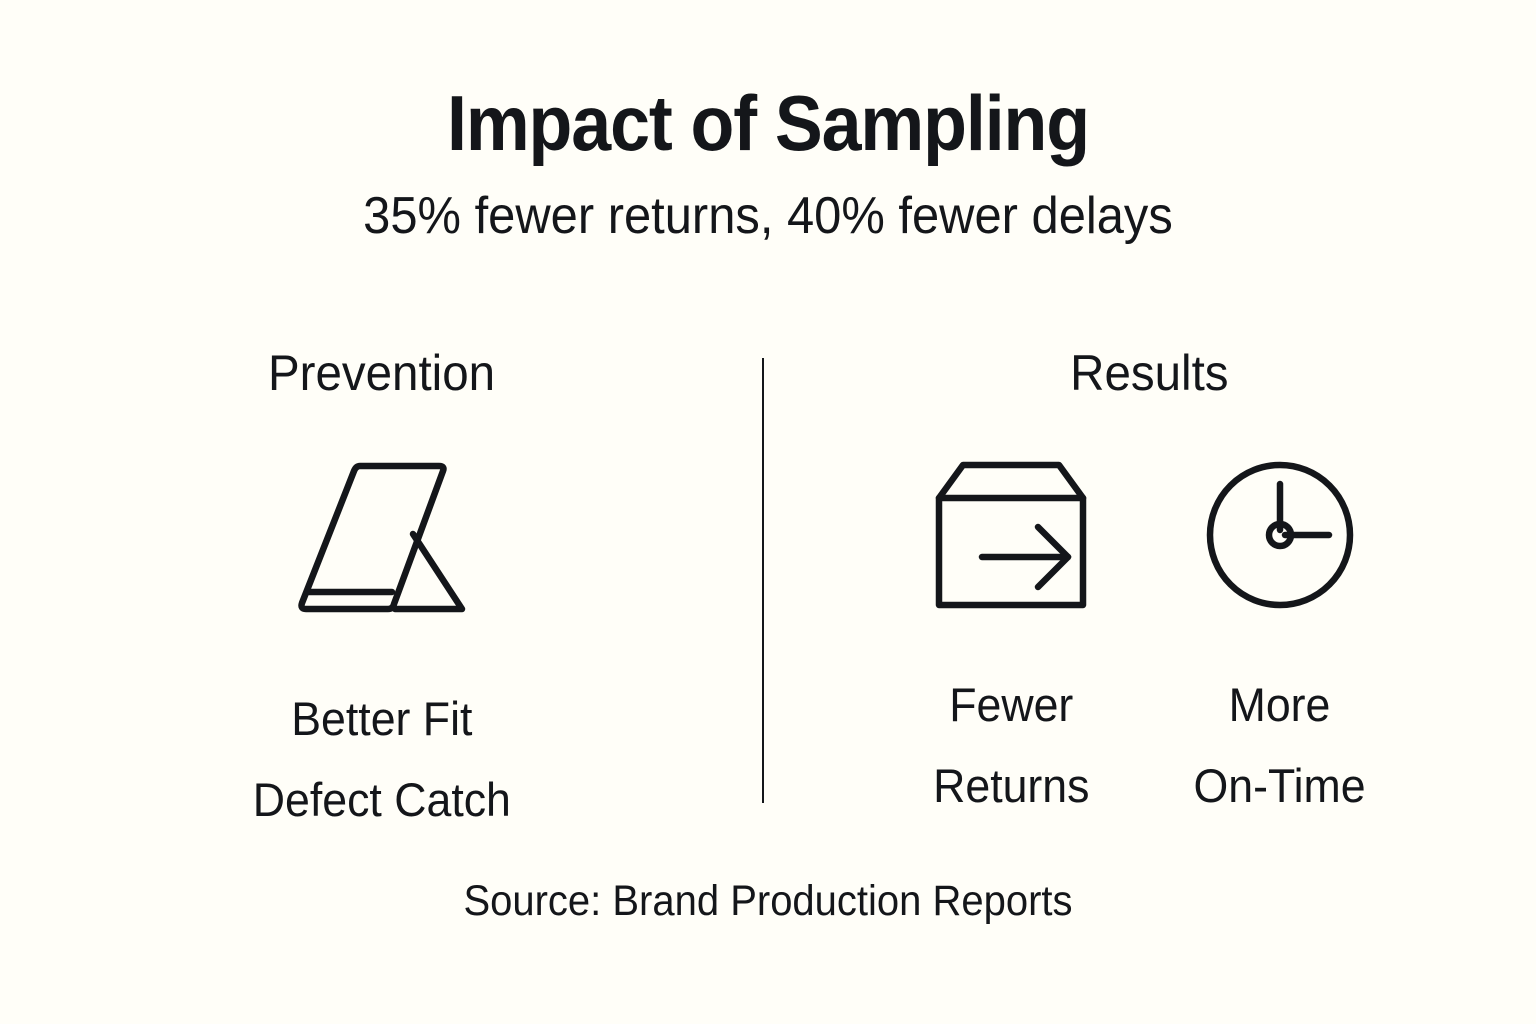 Image resolution: width=1536 pixels, height=1024 pixels. What do you see at coordinates (1011, 641) in the screenshot?
I see `results-item-fewer-returns: Fewer Returns` at bounding box center [1011, 641].